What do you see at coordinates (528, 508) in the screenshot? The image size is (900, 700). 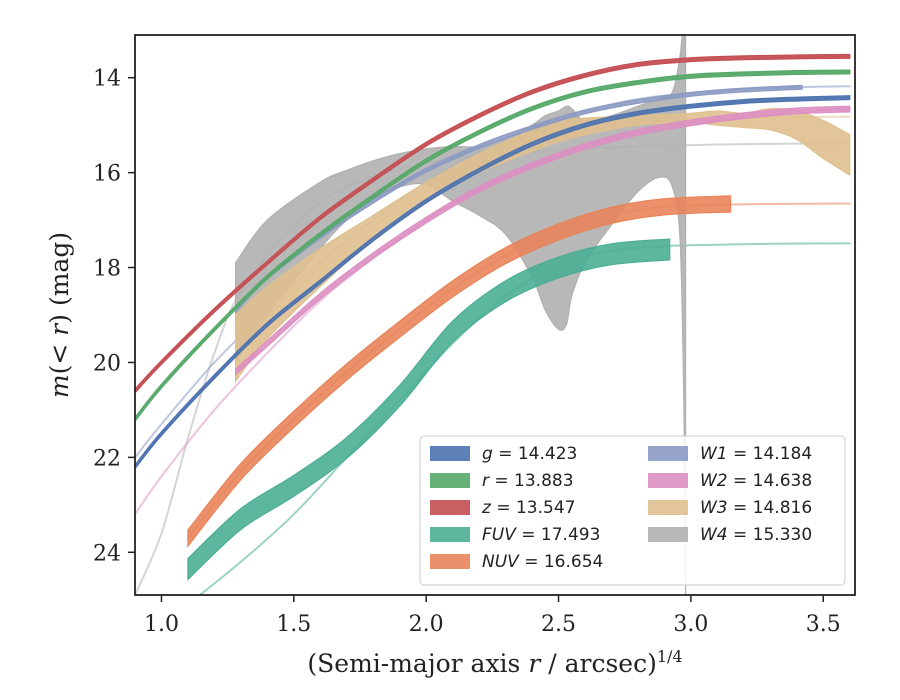 I see `legend-label-z: z = 13.547` at bounding box center [528, 508].